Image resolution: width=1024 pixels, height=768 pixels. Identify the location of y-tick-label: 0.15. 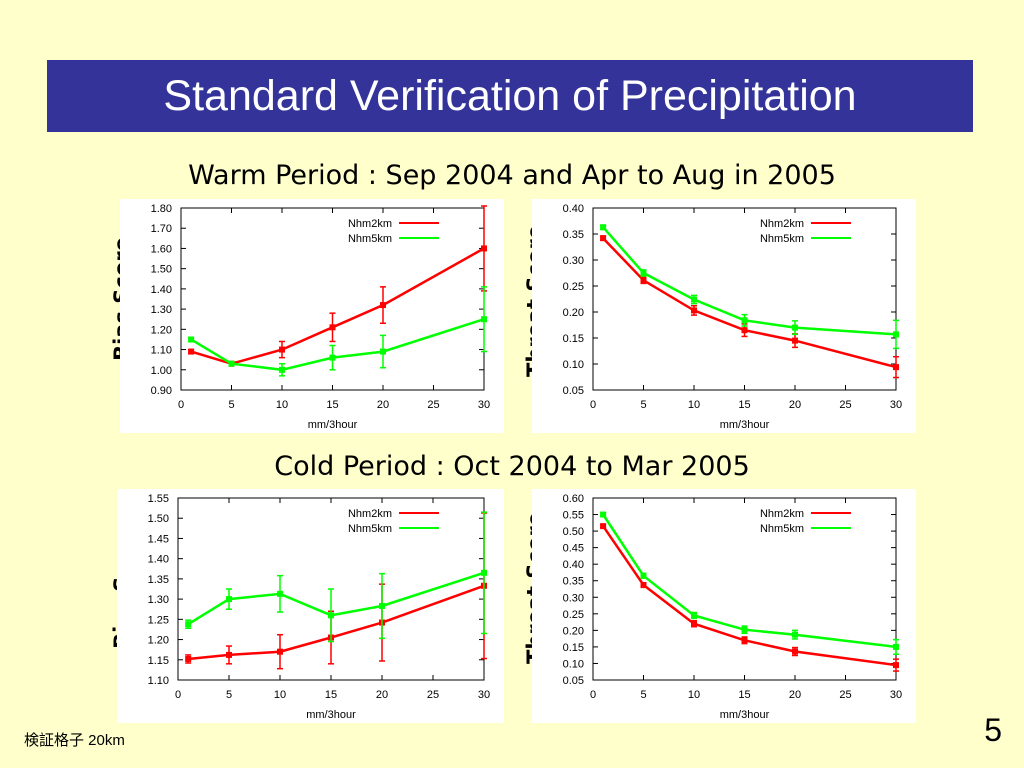
(573, 648).